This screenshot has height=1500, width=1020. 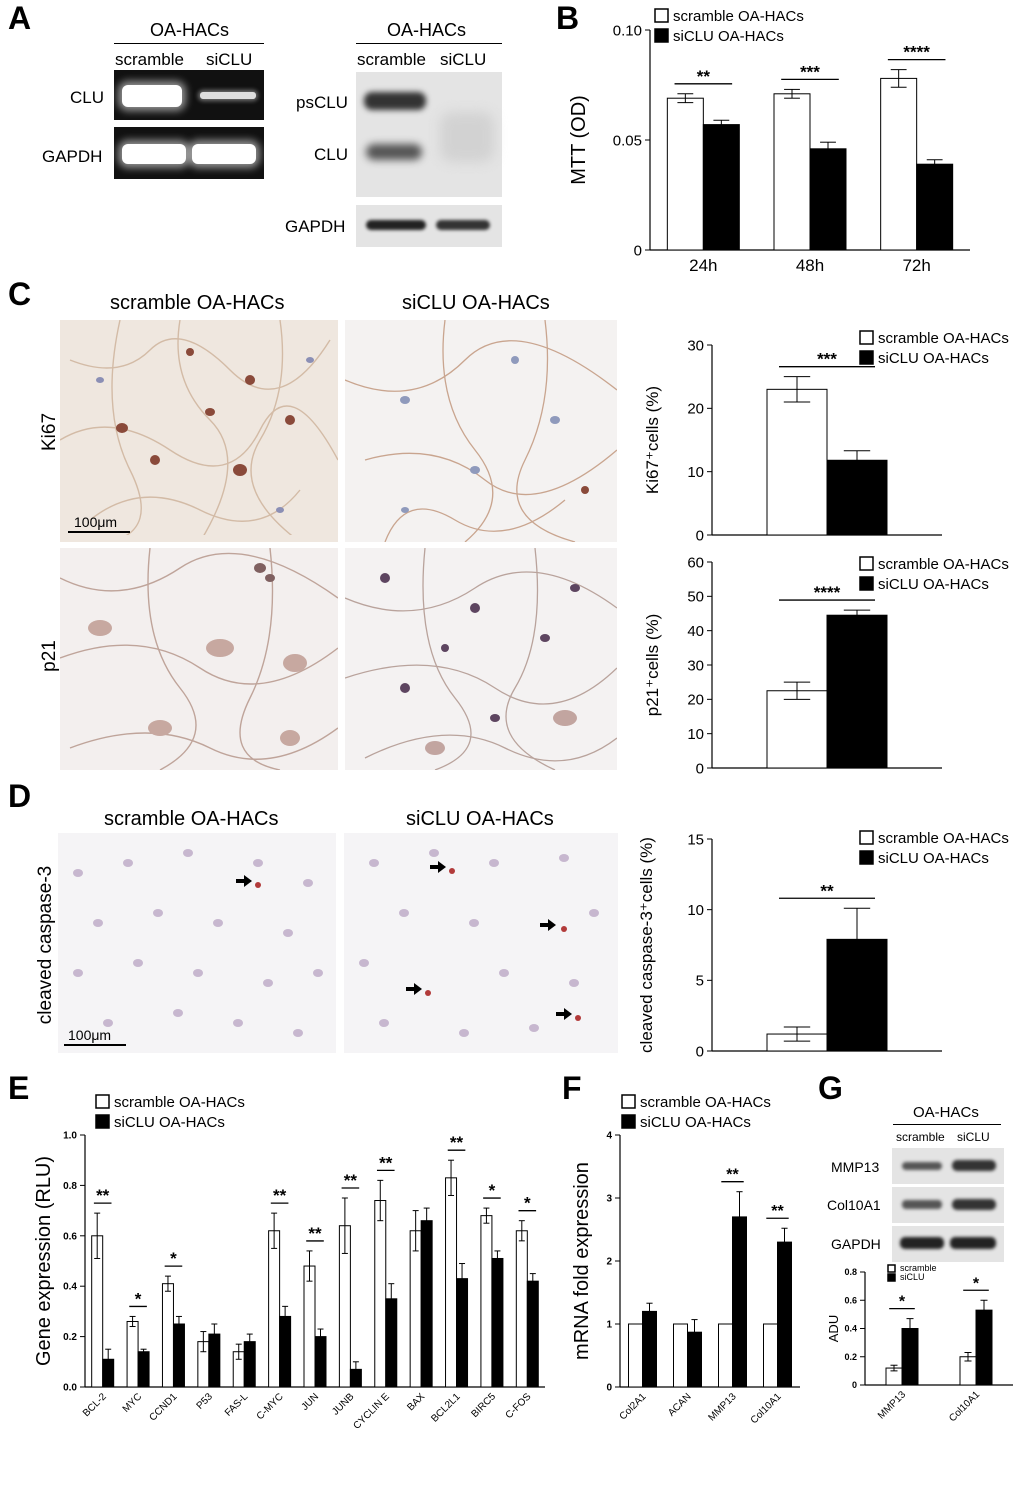 What do you see at coordinates (497, 1322) in the screenshot?
I see `bar-siclu-oa-hacs-birc5` at bounding box center [497, 1322].